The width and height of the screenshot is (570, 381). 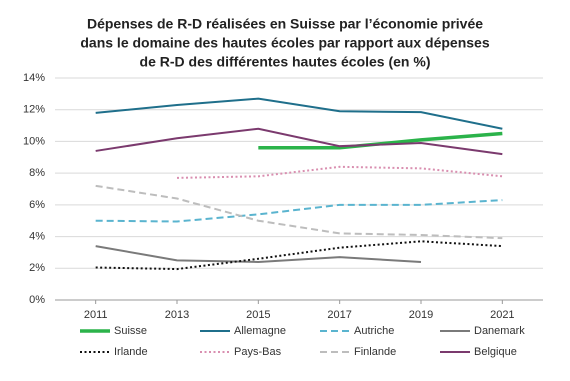 I want to click on y-tick-label: 14%, so click(x=34, y=78).